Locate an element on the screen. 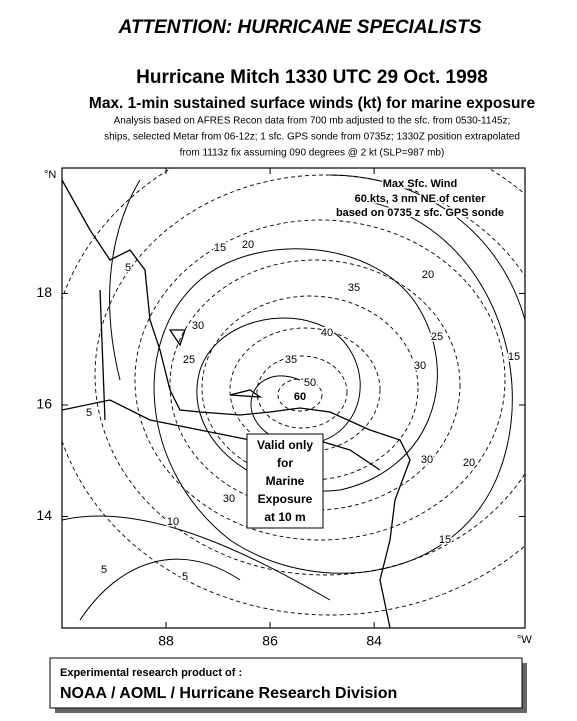  validity-text: Marine is located at coordinates (285, 481).